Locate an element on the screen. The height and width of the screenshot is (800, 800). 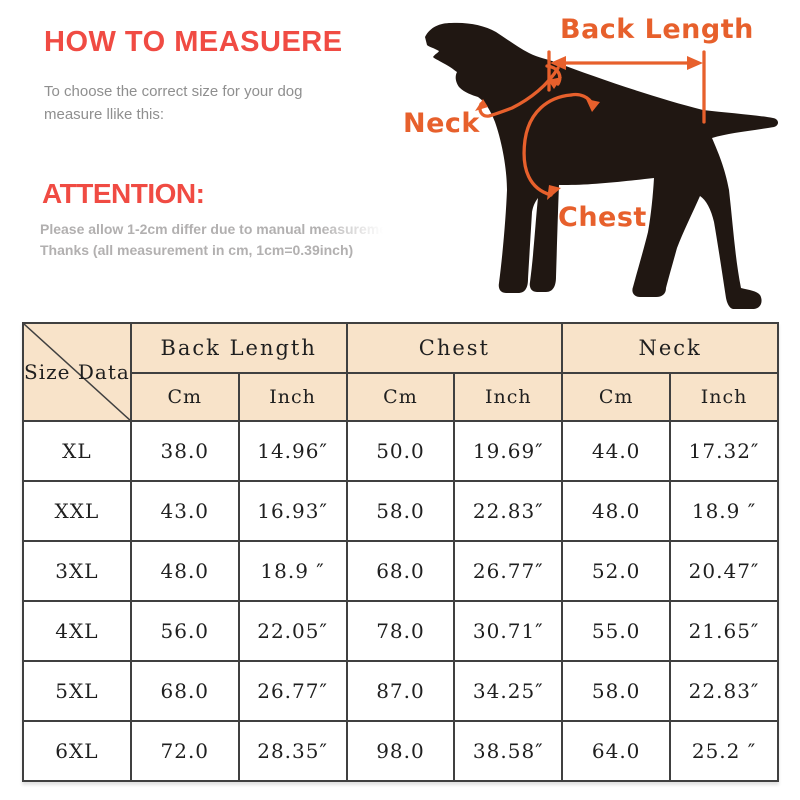
value-cell: 38.0 is located at coordinates (184, 451).